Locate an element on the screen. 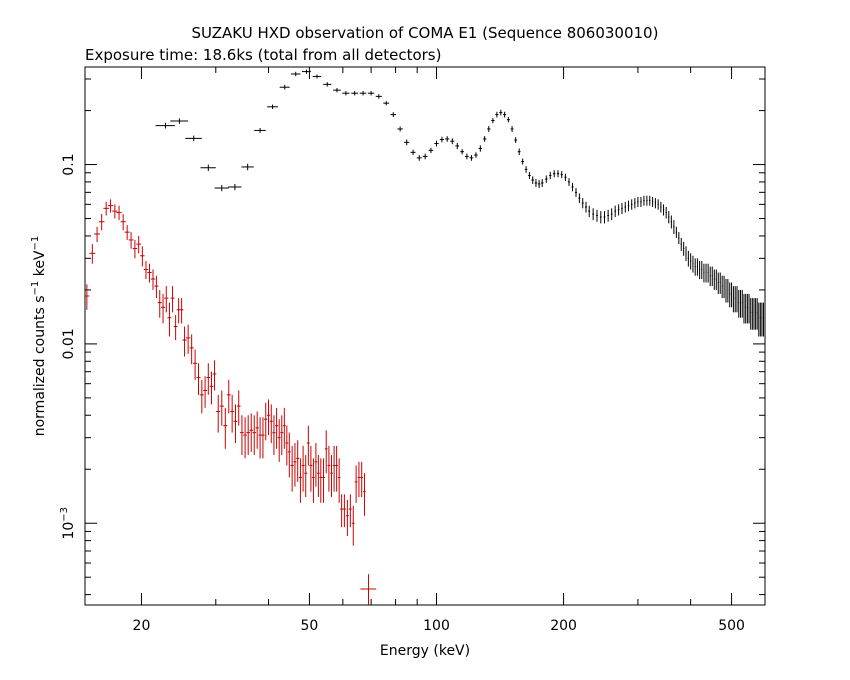 The image size is (850, 680). y-tick-label-exponent: −3 is located at coordinates (64, 514).